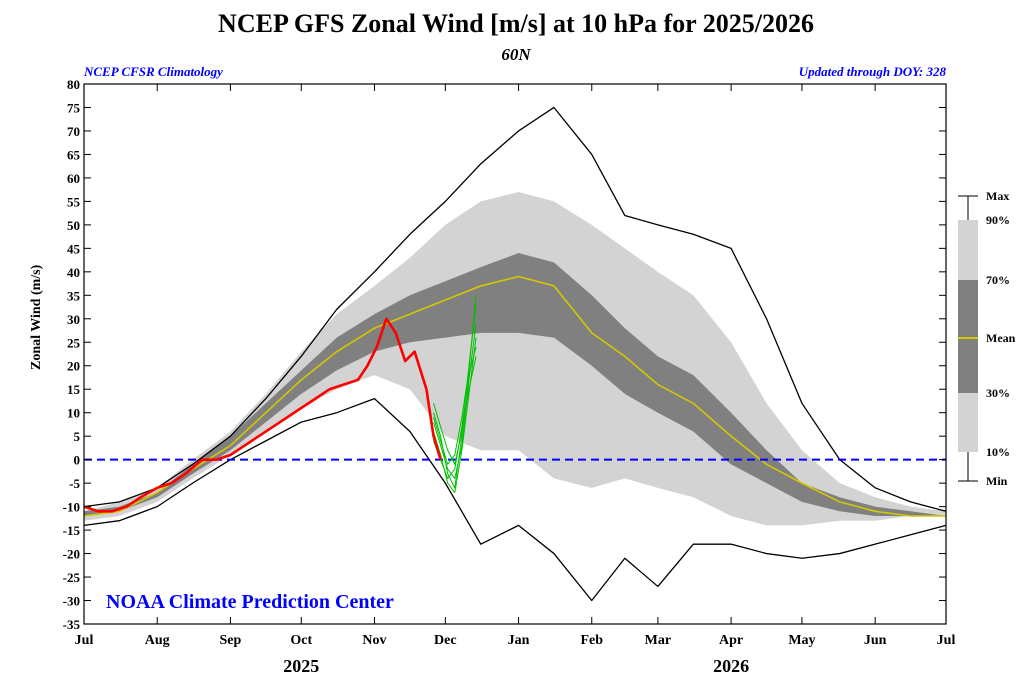 This screenshot has width=1027, height=679. I want to click on y-tick-label: 50, so click(73, 225).